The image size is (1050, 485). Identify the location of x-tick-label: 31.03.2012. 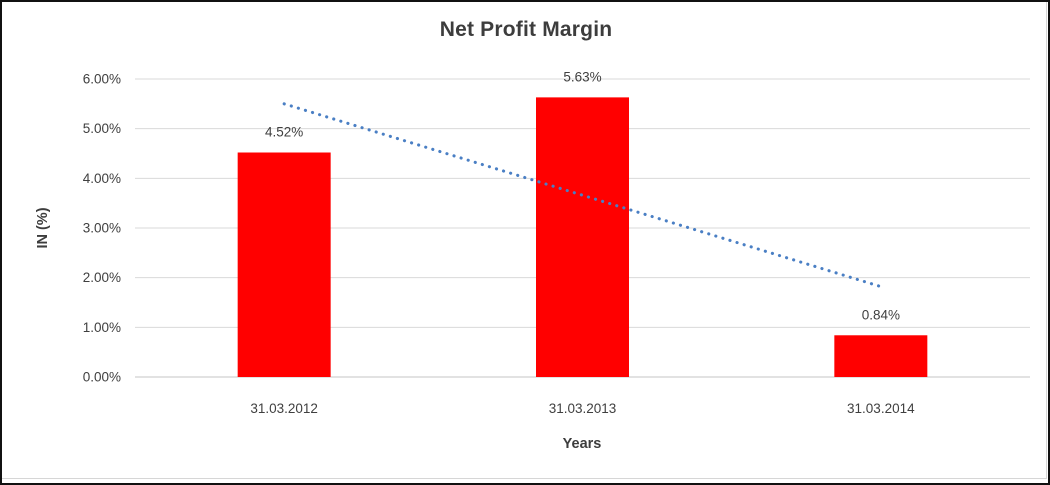
(284, 408).